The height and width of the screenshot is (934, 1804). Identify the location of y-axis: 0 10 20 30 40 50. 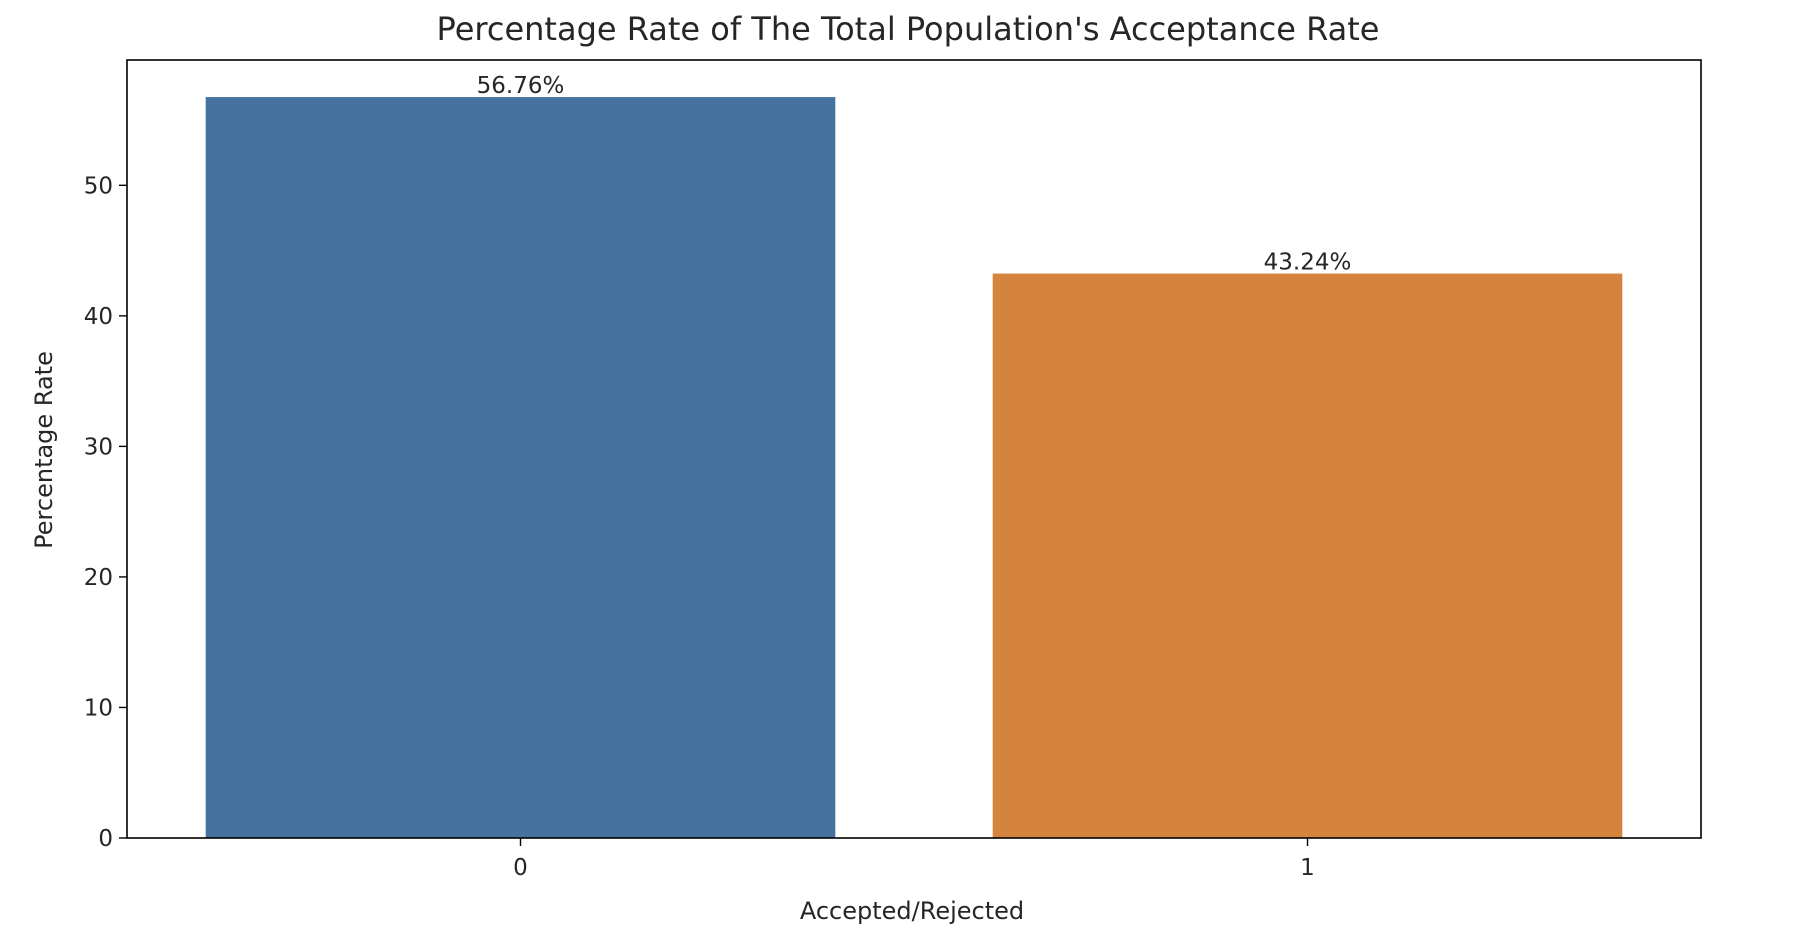
(105, 512).